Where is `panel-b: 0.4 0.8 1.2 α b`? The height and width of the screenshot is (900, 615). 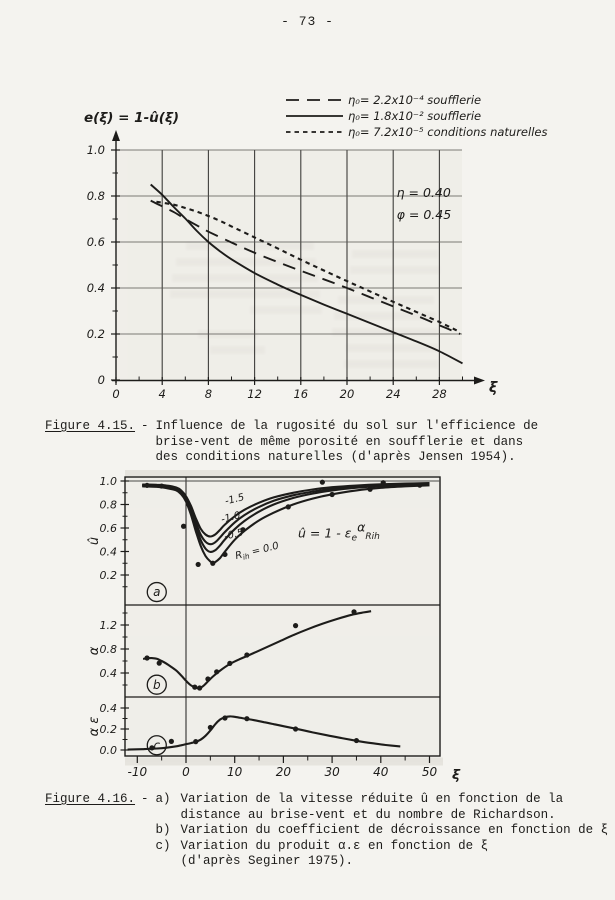 panel-b: 0.4 0.8 1.2 α b is located at coordinates (229, 652).